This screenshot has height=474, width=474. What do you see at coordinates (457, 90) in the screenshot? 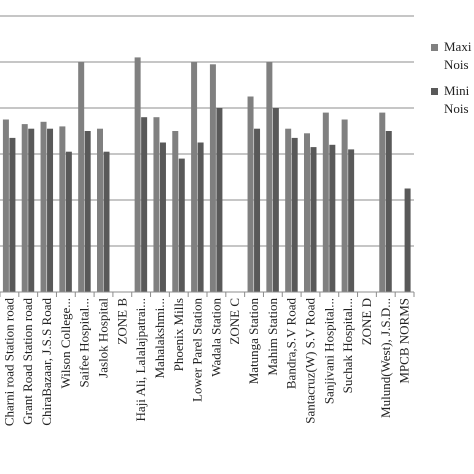
I see `legend-label-minimum-line1: Mini` at bounding box center [457, 90].